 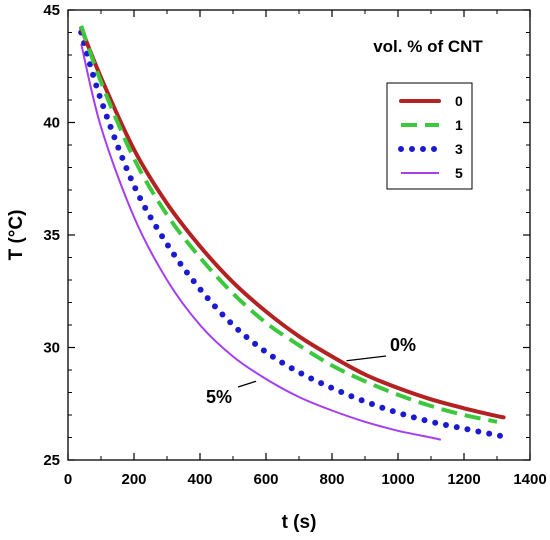 What do you see at coordinates (51, 10) in the screenshot?
I see `y-tick-label: 45` at bounding box center [51, 10].